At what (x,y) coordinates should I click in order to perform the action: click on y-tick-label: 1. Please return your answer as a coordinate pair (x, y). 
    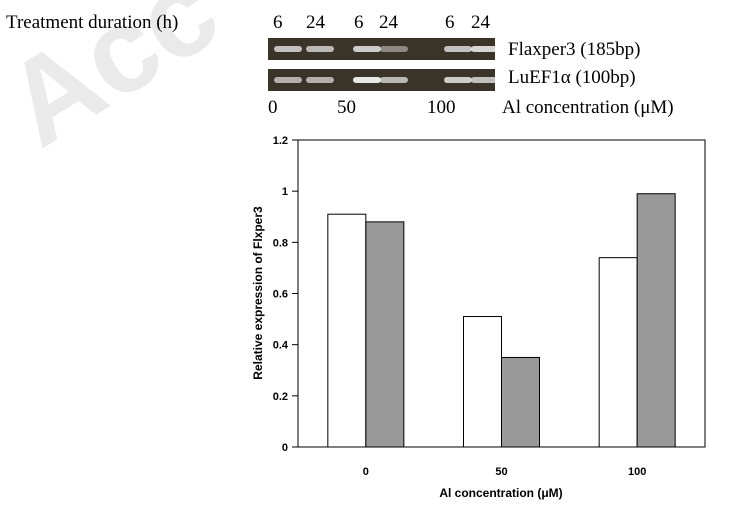
    Looking at the image, I should click on (285, 192).